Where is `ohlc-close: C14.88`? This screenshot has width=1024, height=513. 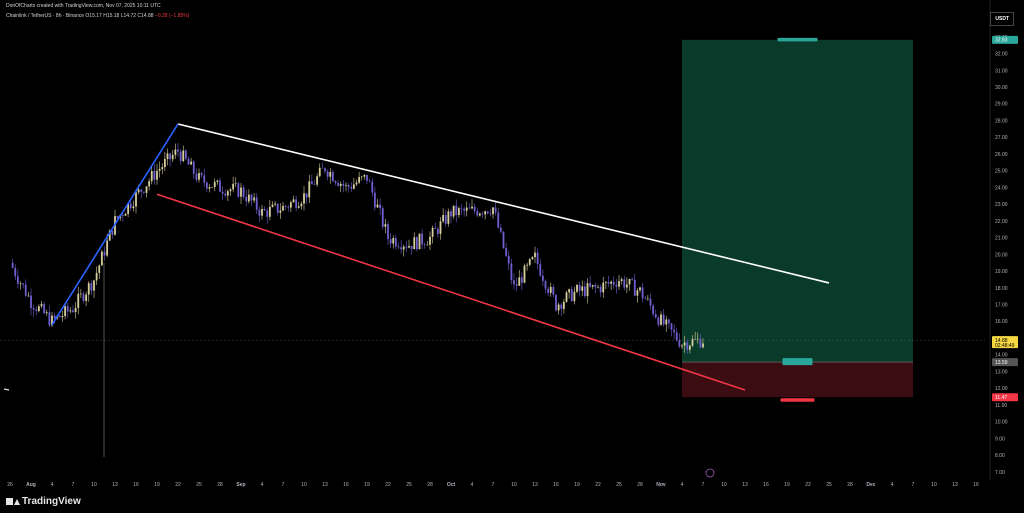
ohlc-close: C14.88 is located at coordinates (145, 16).